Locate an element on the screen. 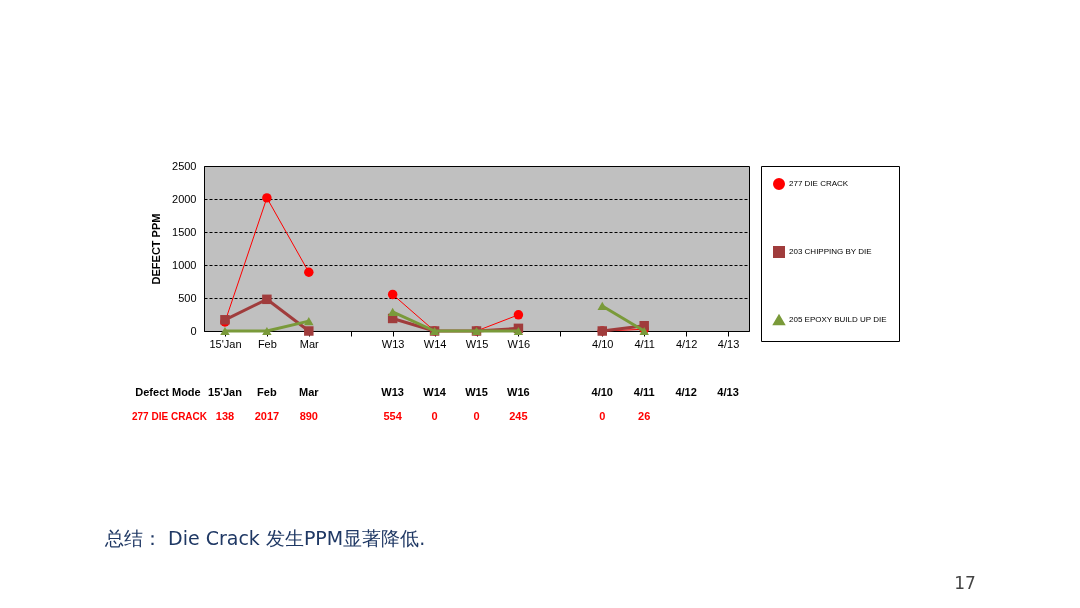  legend-label: 205 EPOXY BUILD UP DIE is located at coordinates (838, 319).